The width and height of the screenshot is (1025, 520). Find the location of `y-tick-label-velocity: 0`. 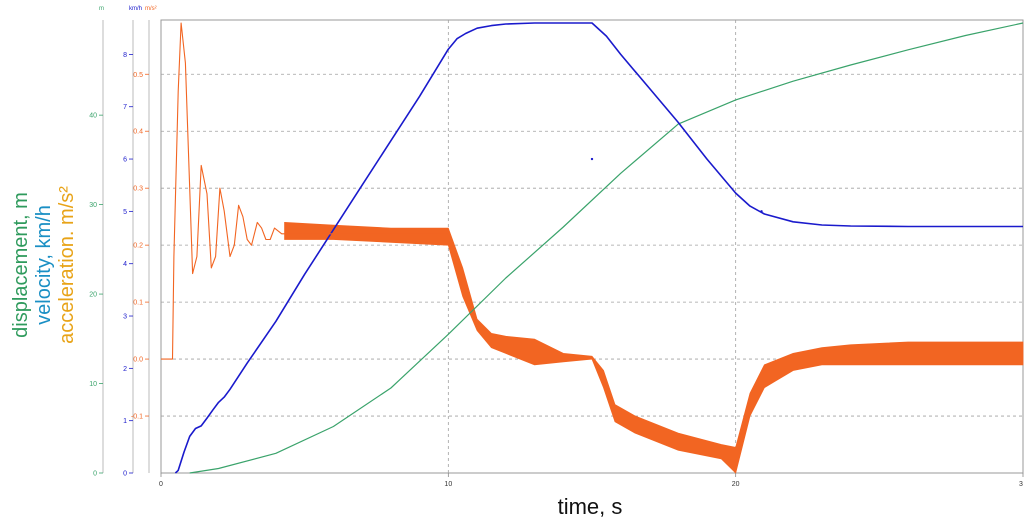

y-tick-label-velocity: 0 is located at coordinates (125, 474).